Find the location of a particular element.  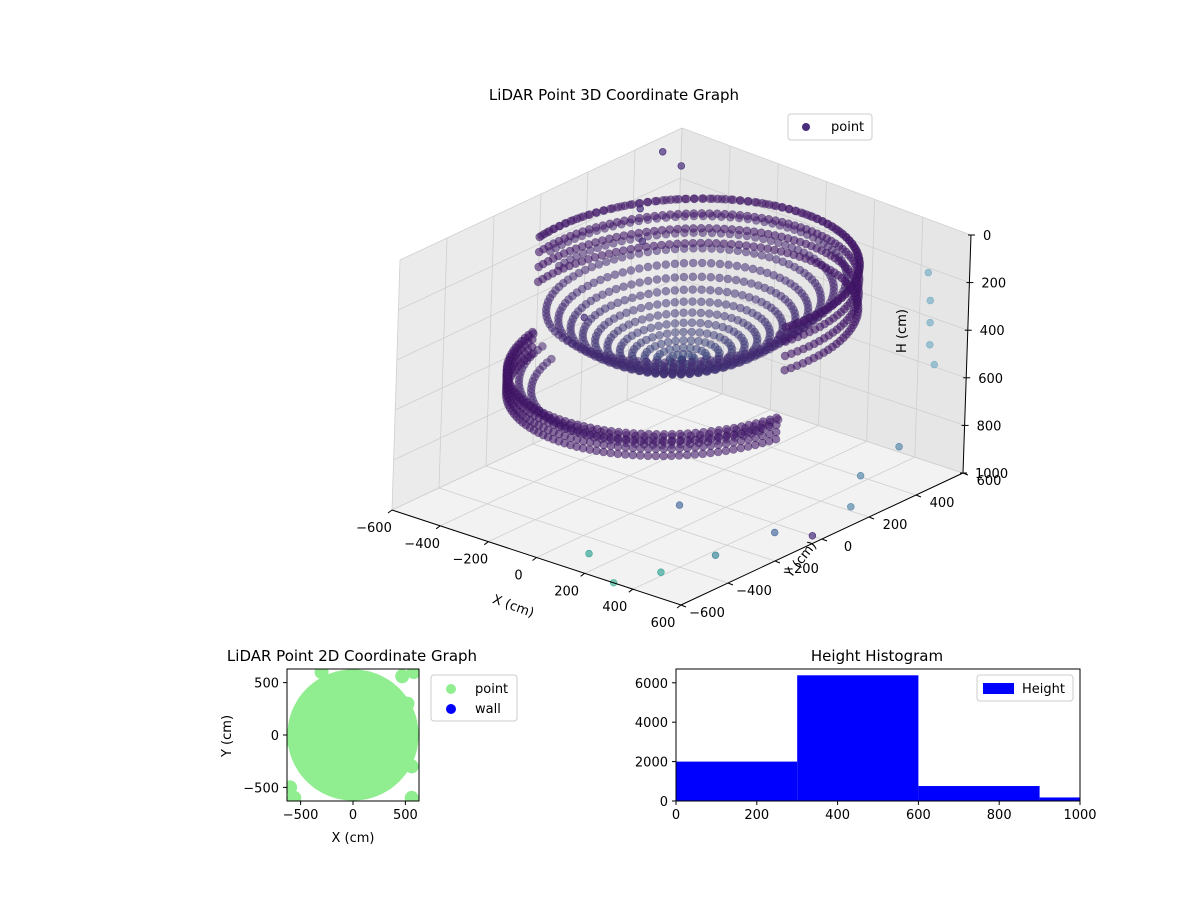

chart-3d-xlabel: X (cm) is located at coordinates (513, 606).